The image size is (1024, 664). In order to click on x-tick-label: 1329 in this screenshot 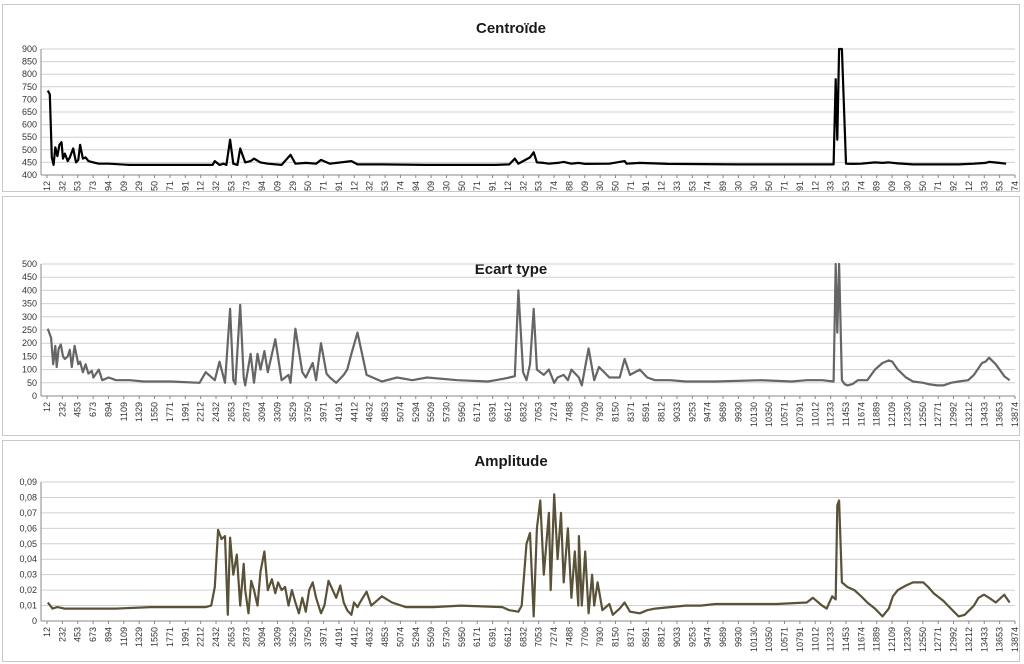, I will do `click(139, 412)`.